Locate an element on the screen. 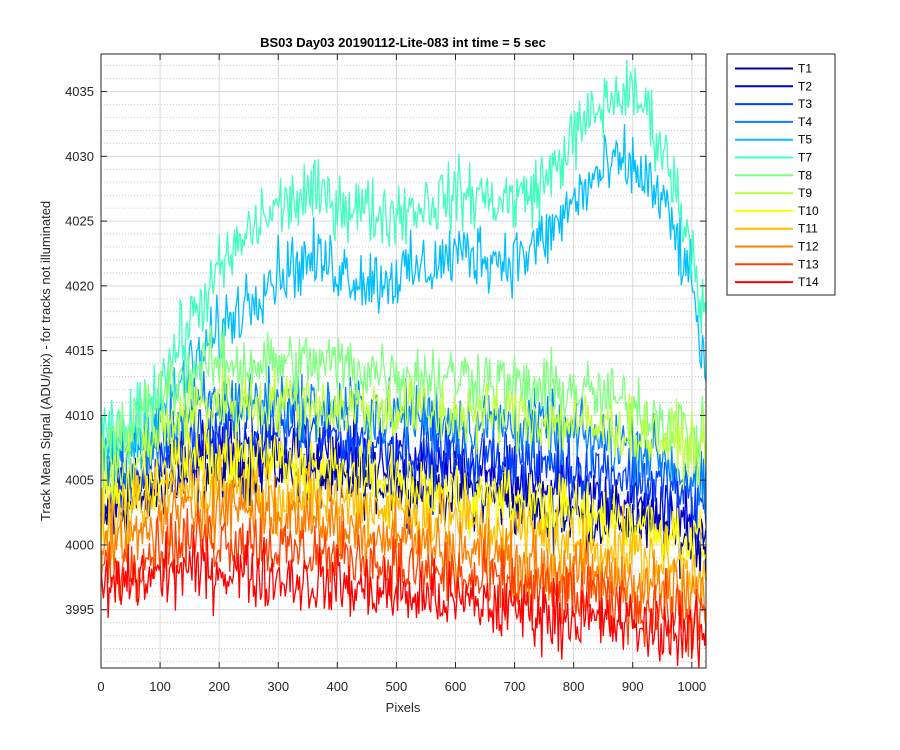  legend-item-t14: T14 is located at coordinates (777, 282).